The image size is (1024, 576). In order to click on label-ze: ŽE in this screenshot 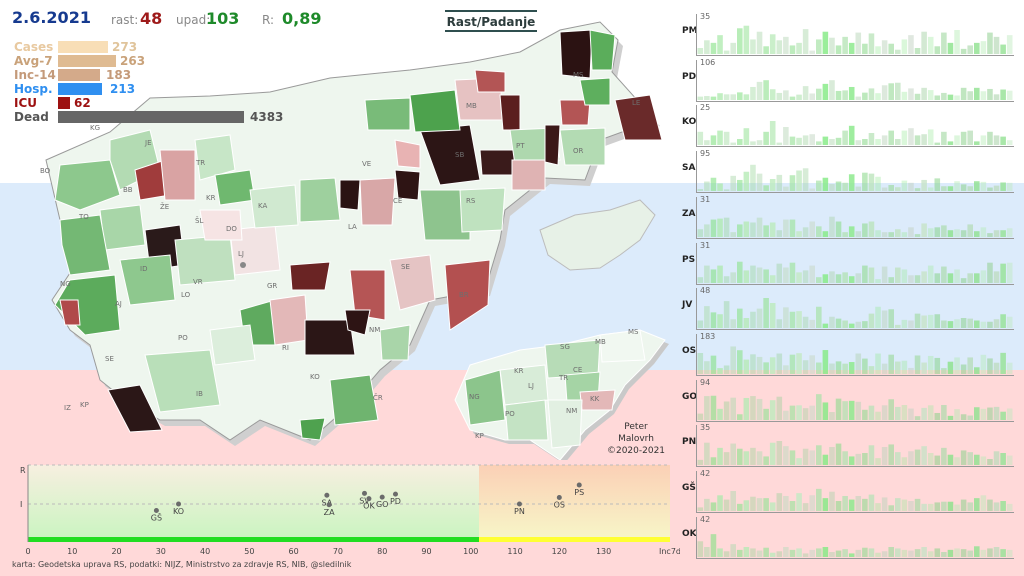, I will do `click(164, 206)`.